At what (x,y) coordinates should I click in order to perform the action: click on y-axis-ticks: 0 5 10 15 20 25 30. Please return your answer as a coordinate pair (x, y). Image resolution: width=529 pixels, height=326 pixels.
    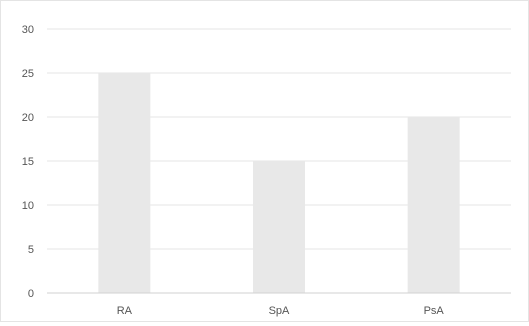
    Looking at the image, I should click on (28, 162).